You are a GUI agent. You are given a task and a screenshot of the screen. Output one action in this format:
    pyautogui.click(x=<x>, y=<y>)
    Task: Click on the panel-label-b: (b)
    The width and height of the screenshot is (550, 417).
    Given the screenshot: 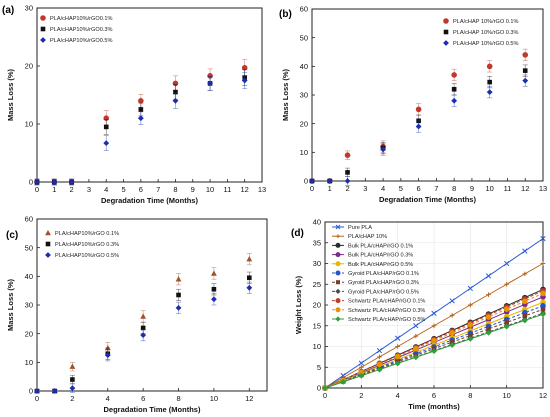 What is the action you would take?
    pyautogui.click(x=285, y=14)
    